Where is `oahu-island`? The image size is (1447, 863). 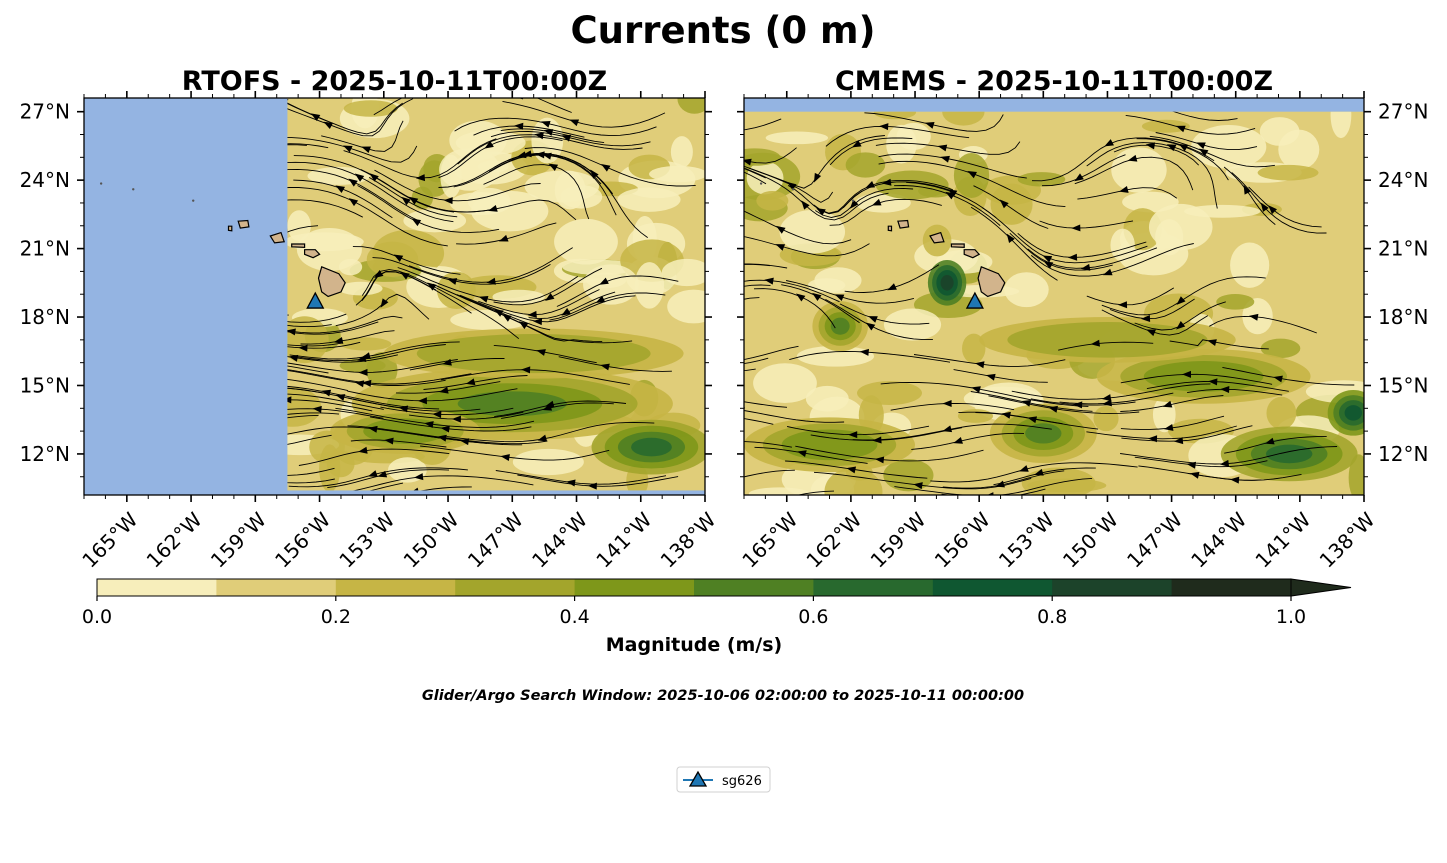
oahu-island is located at coordinates (937, 237).